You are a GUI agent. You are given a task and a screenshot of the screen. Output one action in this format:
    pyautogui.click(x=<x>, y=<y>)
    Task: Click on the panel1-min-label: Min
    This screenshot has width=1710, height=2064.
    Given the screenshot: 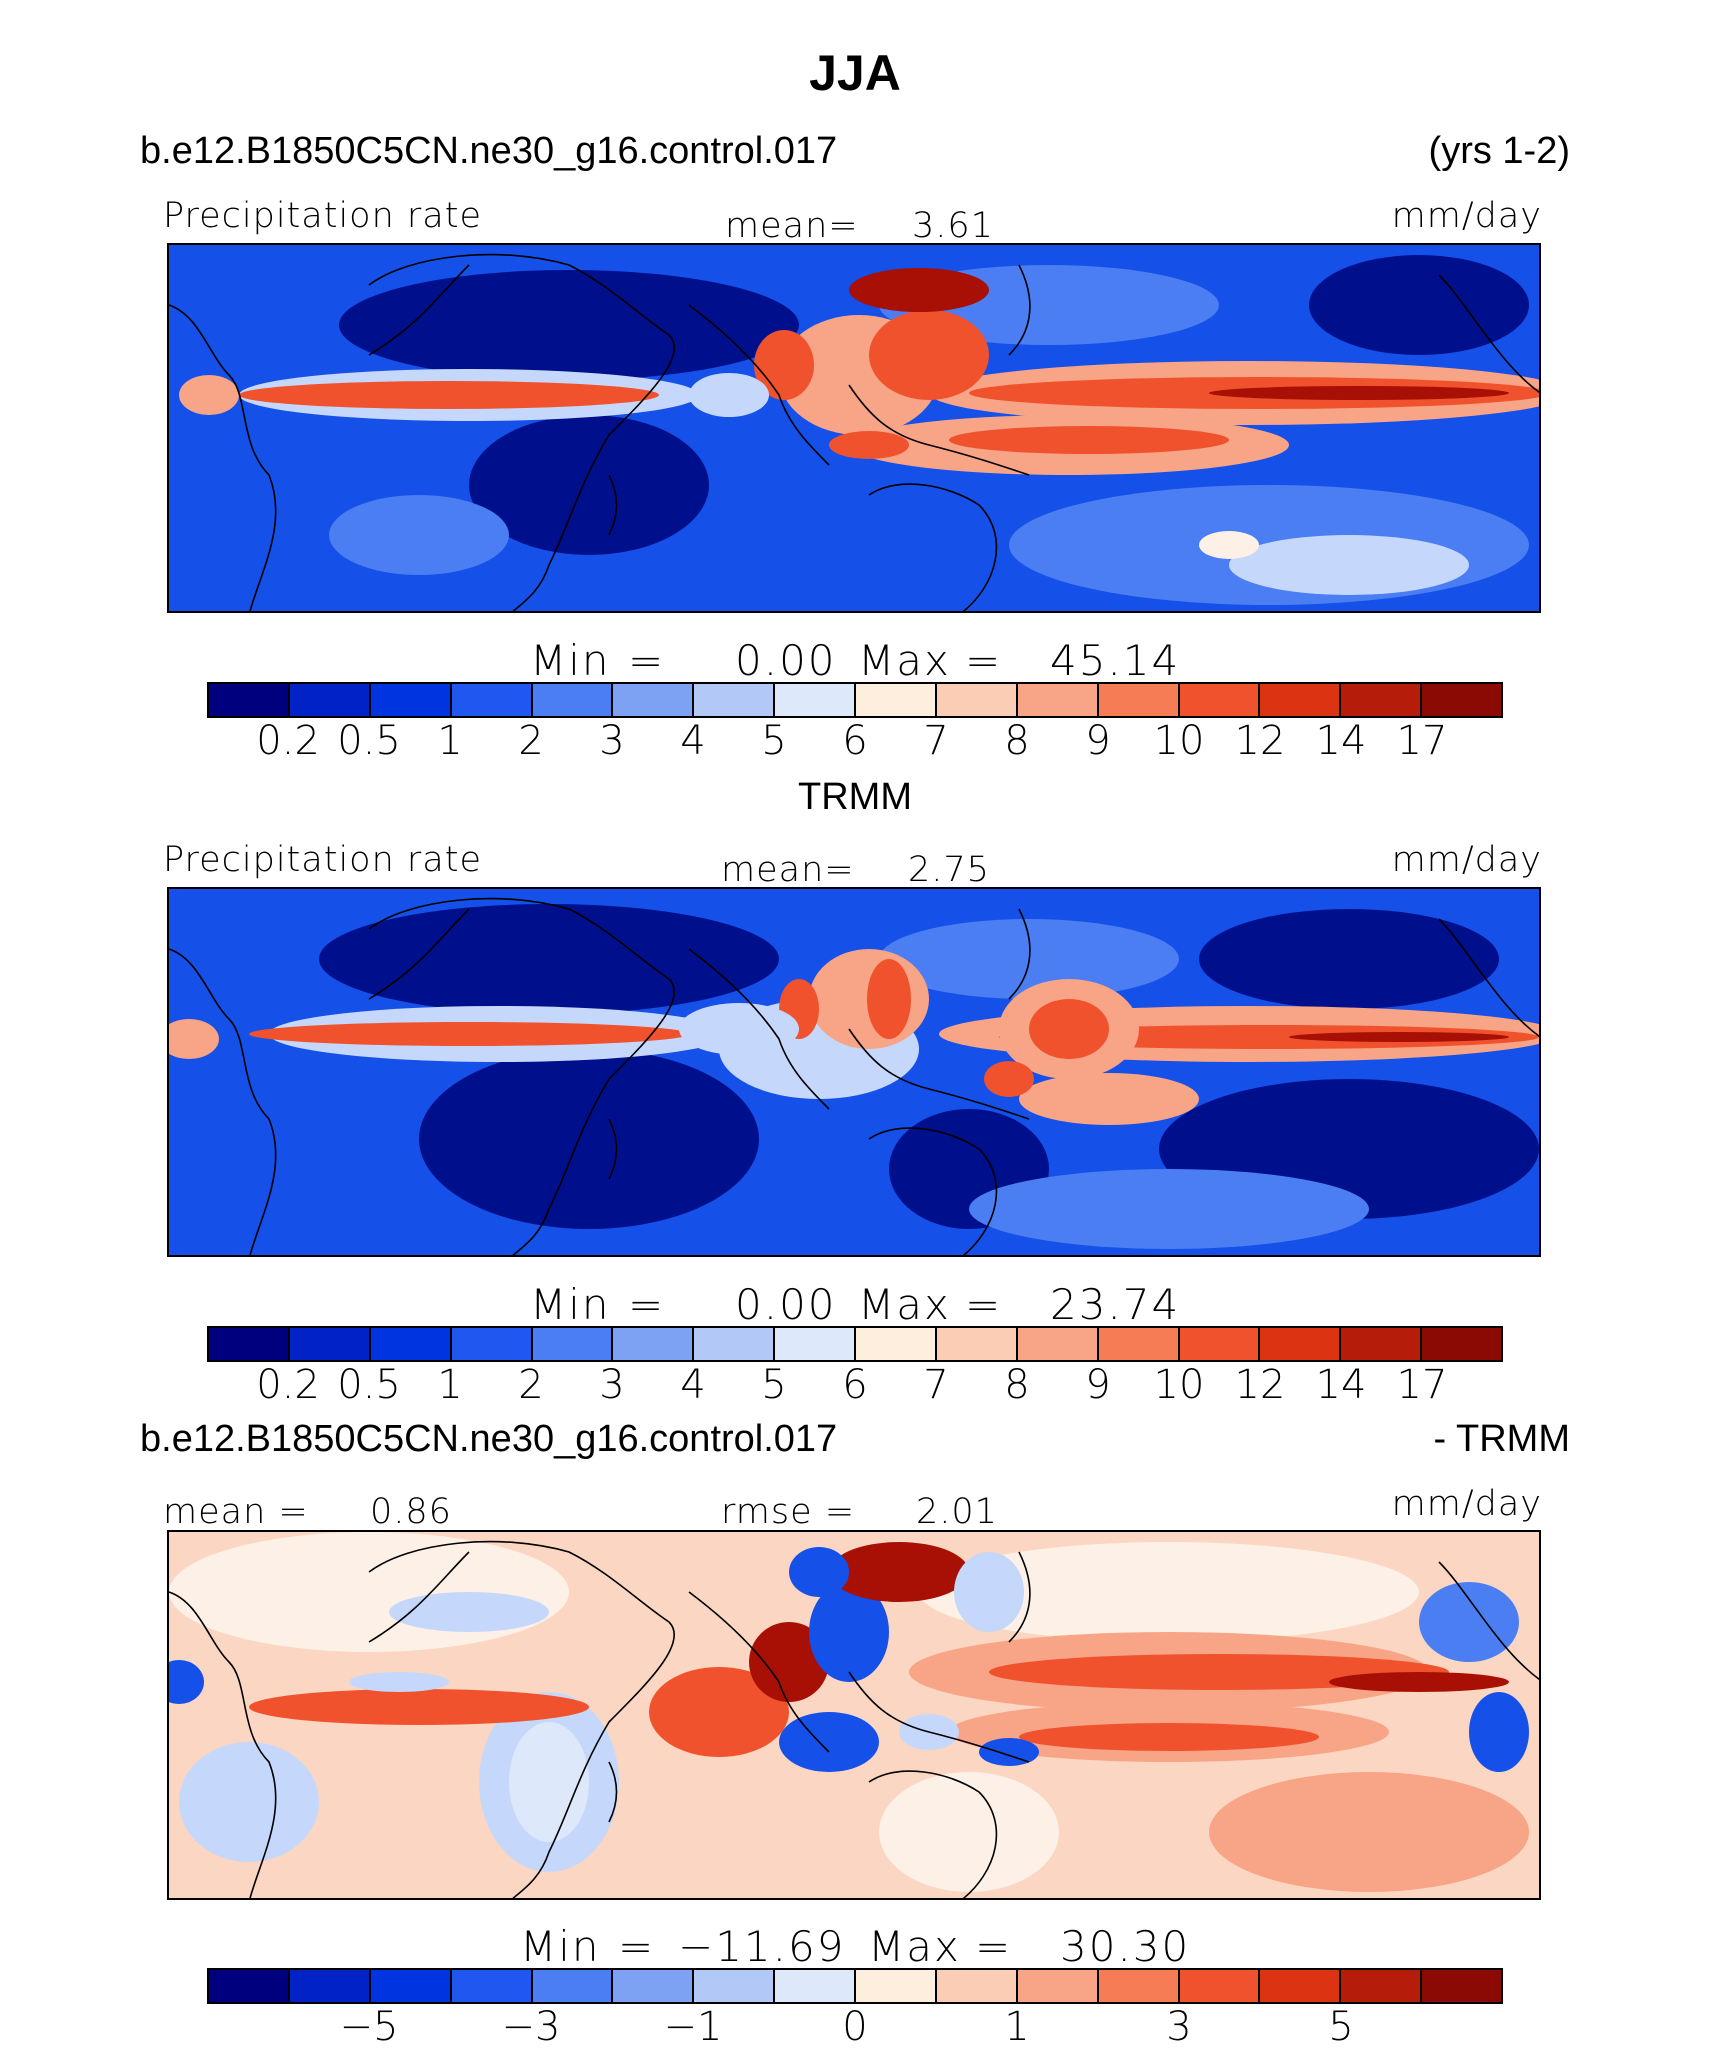 What is the action you would take?
    pyautogui.click(x=570, y=660)
    